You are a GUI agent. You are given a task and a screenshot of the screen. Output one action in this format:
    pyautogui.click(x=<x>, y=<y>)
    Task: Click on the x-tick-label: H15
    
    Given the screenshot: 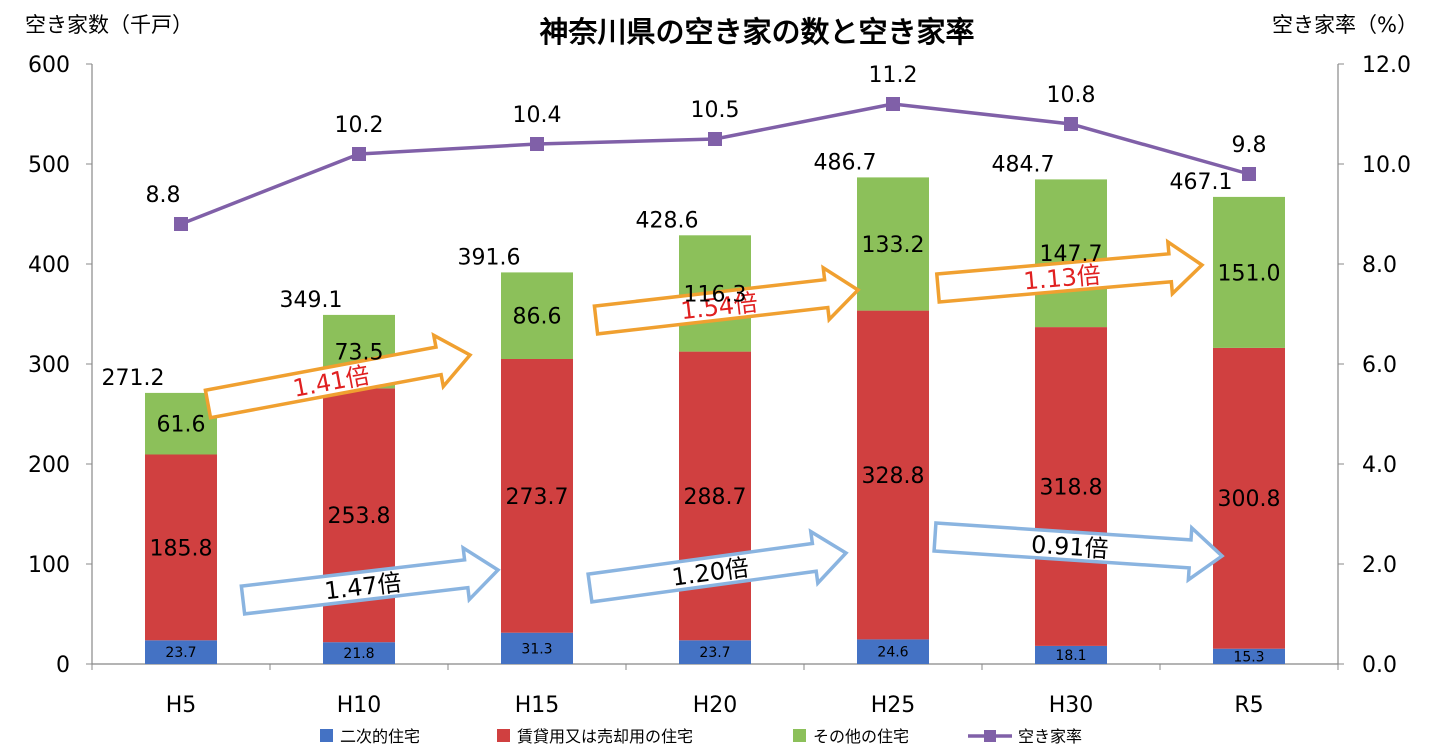 What is the action you would take?
    pyautogui.click(x=537, y=705)
    